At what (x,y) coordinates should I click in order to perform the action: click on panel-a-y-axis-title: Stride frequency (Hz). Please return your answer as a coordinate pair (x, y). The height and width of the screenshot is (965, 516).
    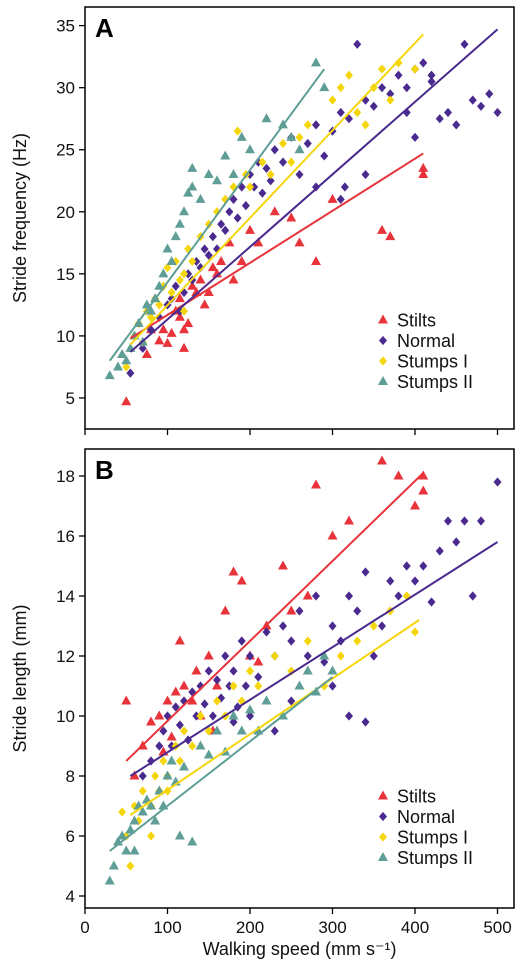
    Looking at the image, I should click on (20, 218).